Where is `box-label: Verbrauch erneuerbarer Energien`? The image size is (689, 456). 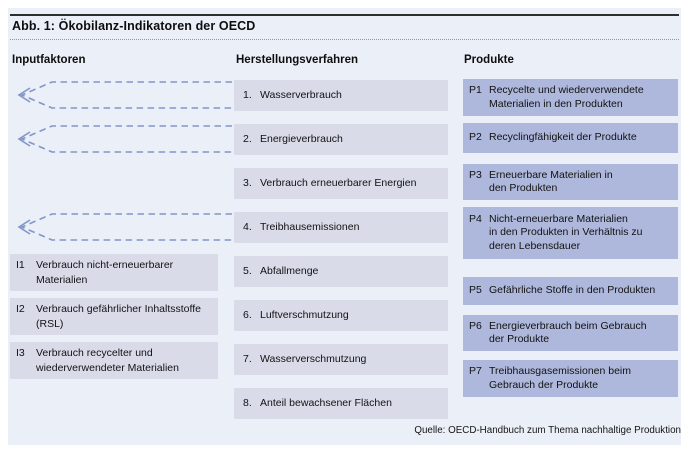
box-label: Verbrauch erneuerbarer Energien is located at coordinates (338, 182).